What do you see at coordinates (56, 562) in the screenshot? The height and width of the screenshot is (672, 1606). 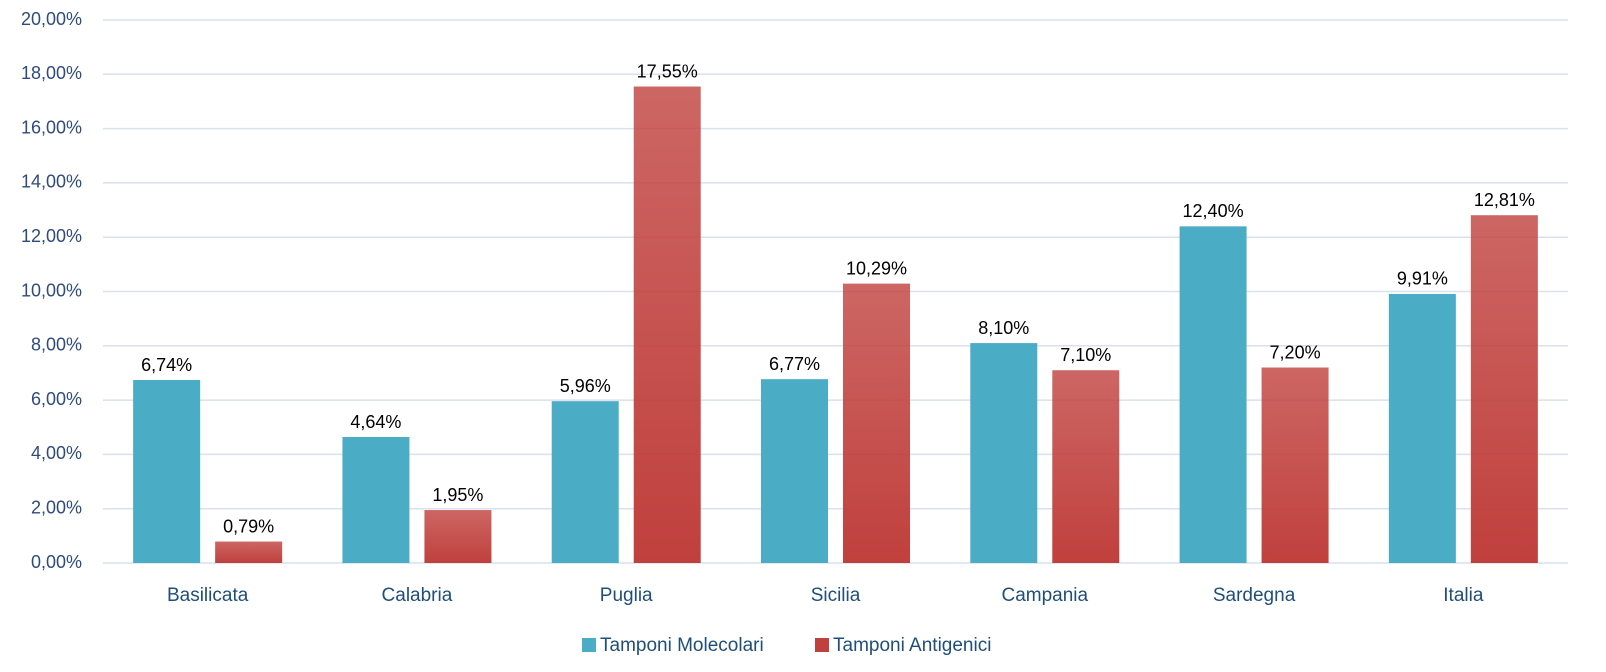 I see `y-tick-label: 0,00%` at bounding box center [56, 562].